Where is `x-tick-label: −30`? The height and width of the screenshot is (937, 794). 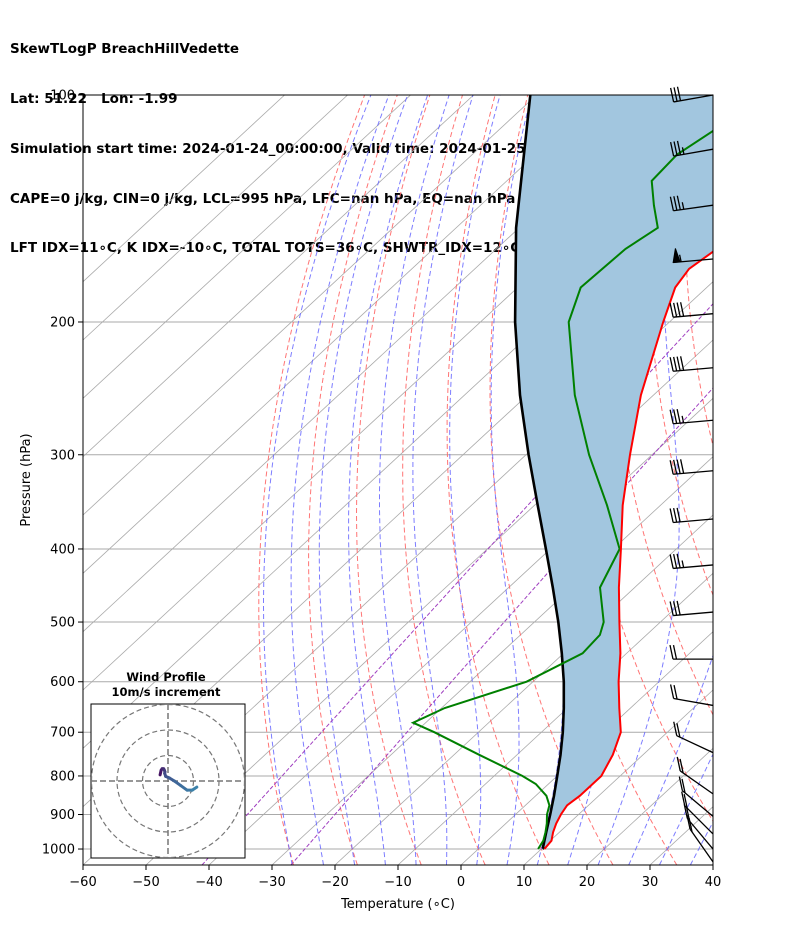
x-tick-label: −30 is located at coordinates (271, 882).